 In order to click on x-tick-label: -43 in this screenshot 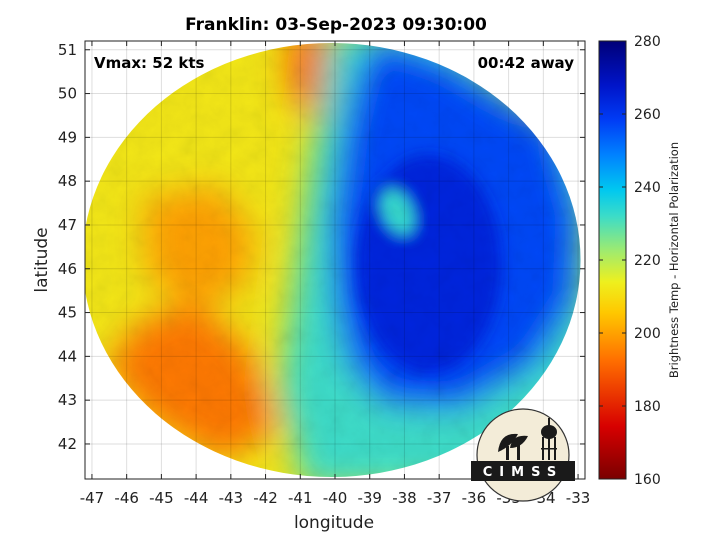, I will do `click(231, 498)`.